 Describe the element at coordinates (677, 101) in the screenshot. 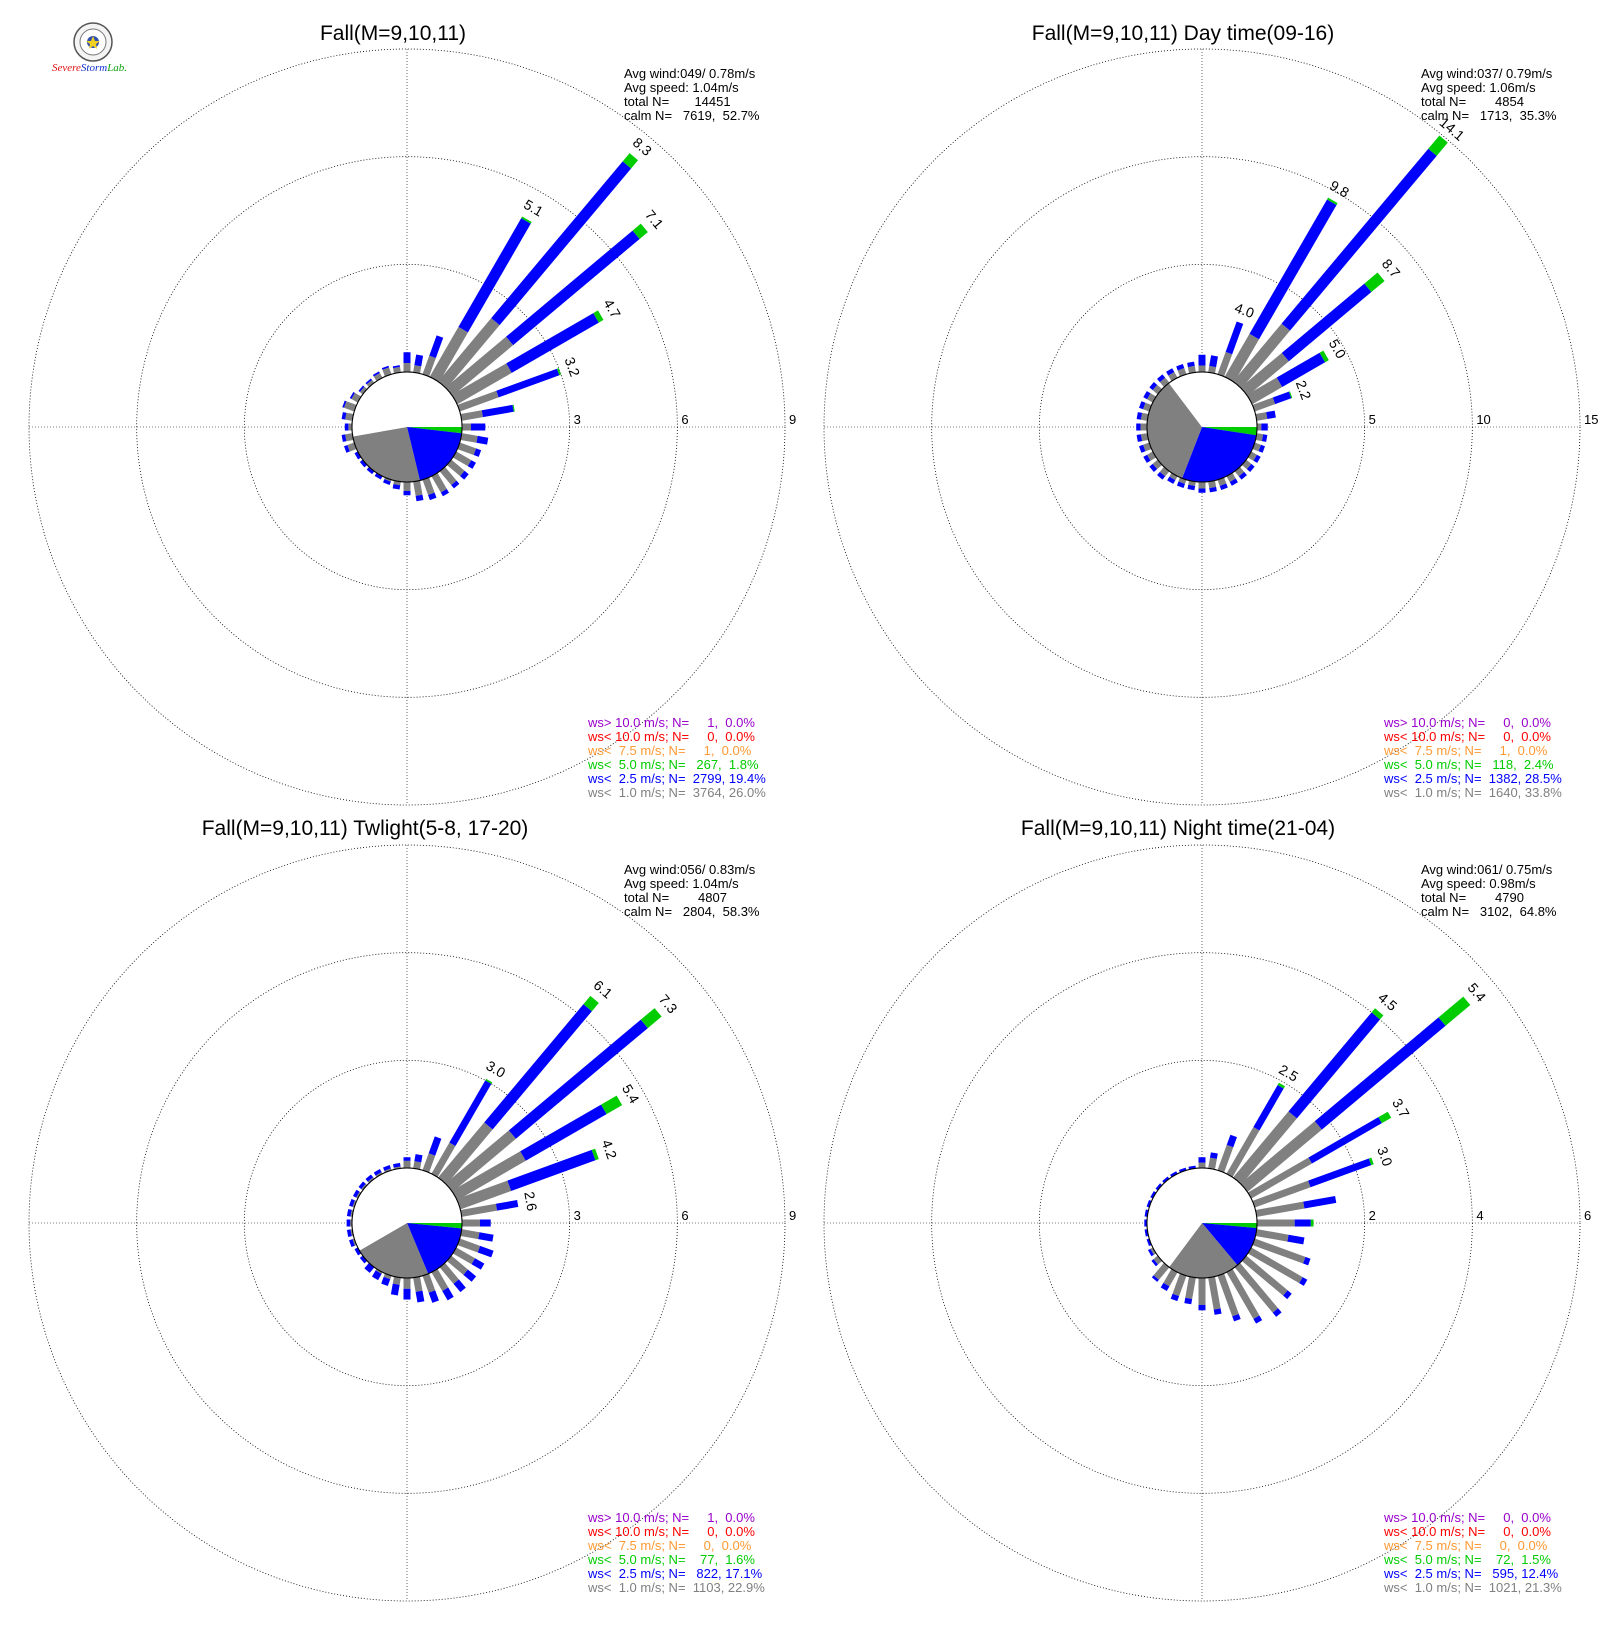

I see `stats-line: total N= 14451` at that location.